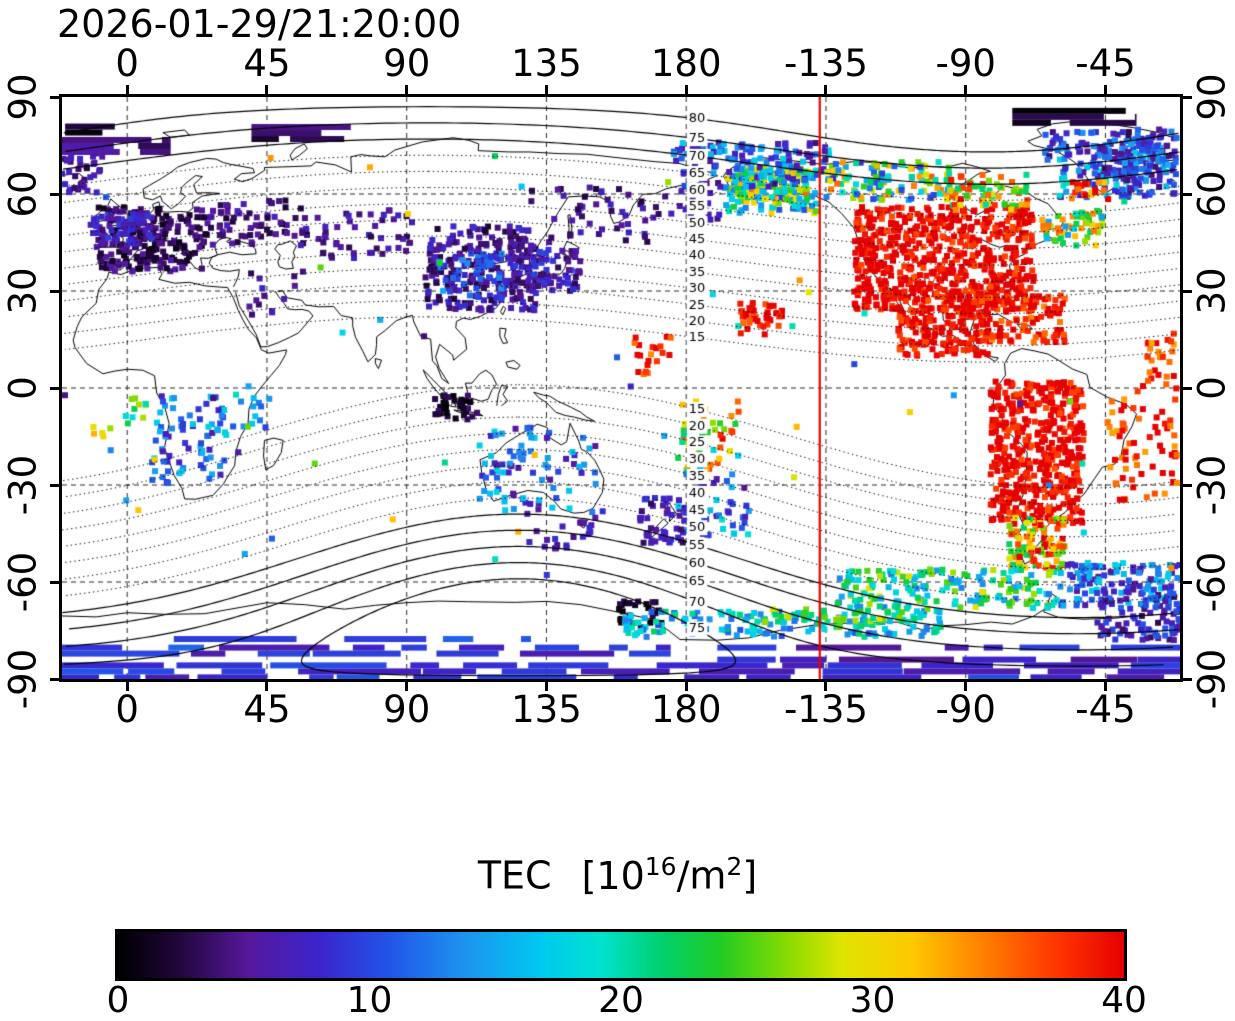 The width and height of the screenshot is (1235, 1021). What do you see at coordinates (23, 582) in the screenshot?
I see `y-axis-label-left: -60` at bounding box center [23, 582].